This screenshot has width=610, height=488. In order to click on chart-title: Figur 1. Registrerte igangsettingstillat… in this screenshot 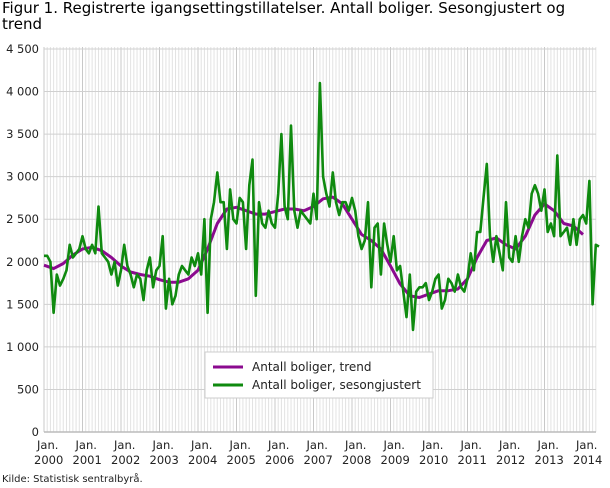, I will do `click(284, 16)`.